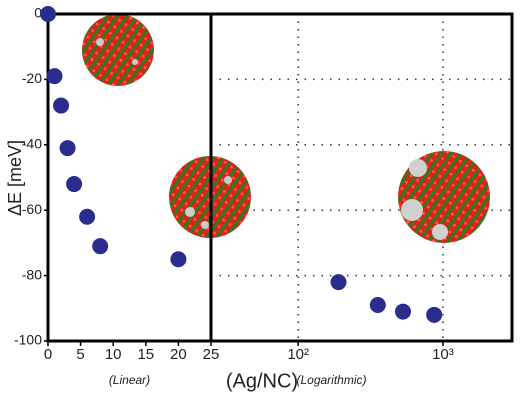 The image size is (520, 405). Describe the element at coordinates (298, 354) in the screenshot. I see `x-tick-label: 10²` at that location.